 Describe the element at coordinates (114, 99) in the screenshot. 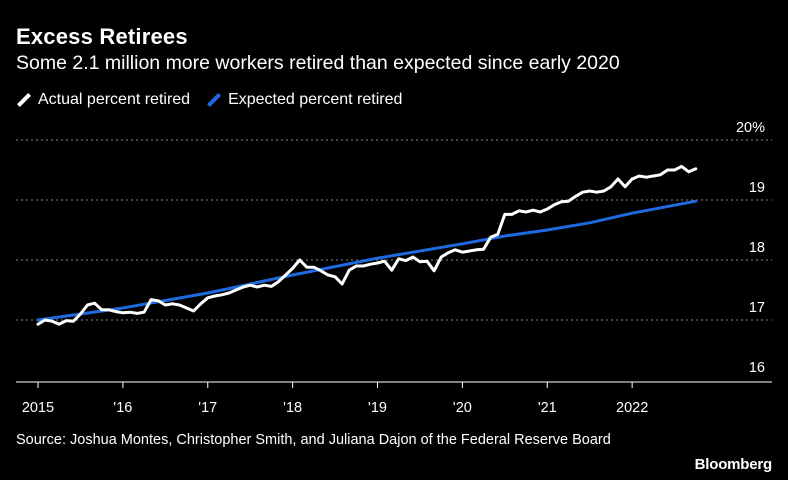

I see `legend-label-actual: Actual percent retired` at that location.